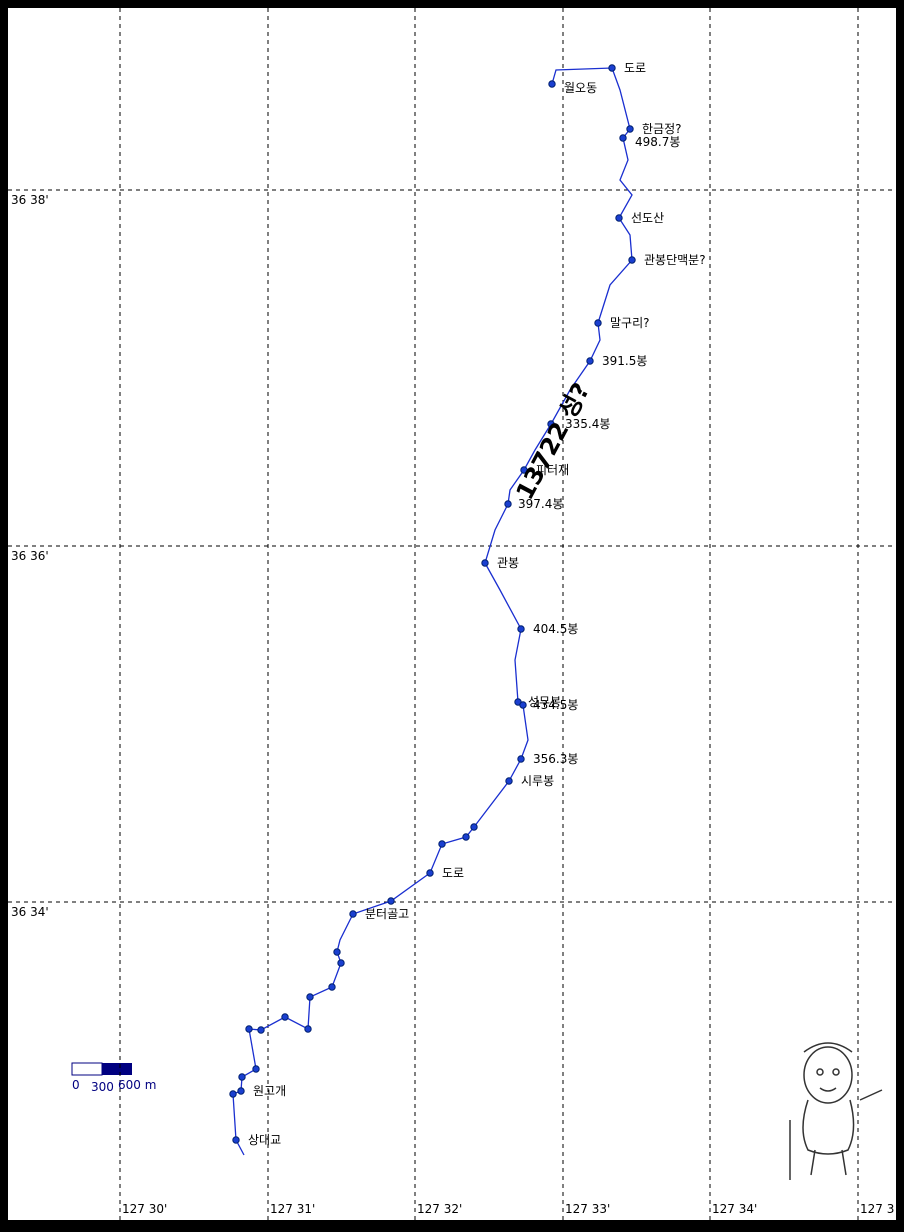  I want to click on waypoint-label: 335.4봉, so click(587, 424).